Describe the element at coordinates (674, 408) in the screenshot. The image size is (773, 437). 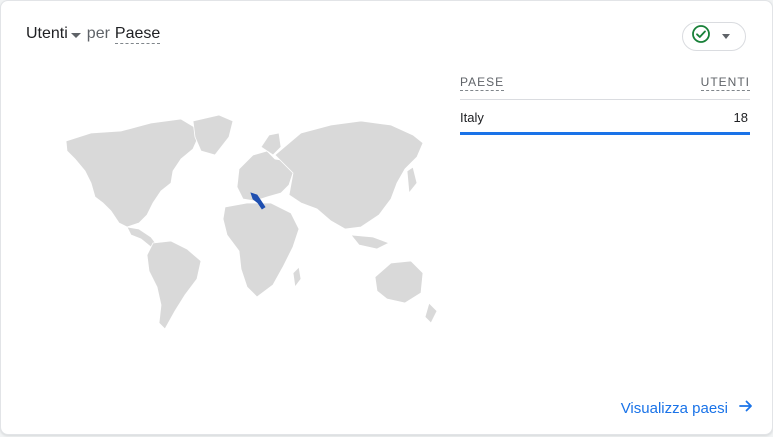
I see `view-countries-label: Visualizza paesi` at that location.